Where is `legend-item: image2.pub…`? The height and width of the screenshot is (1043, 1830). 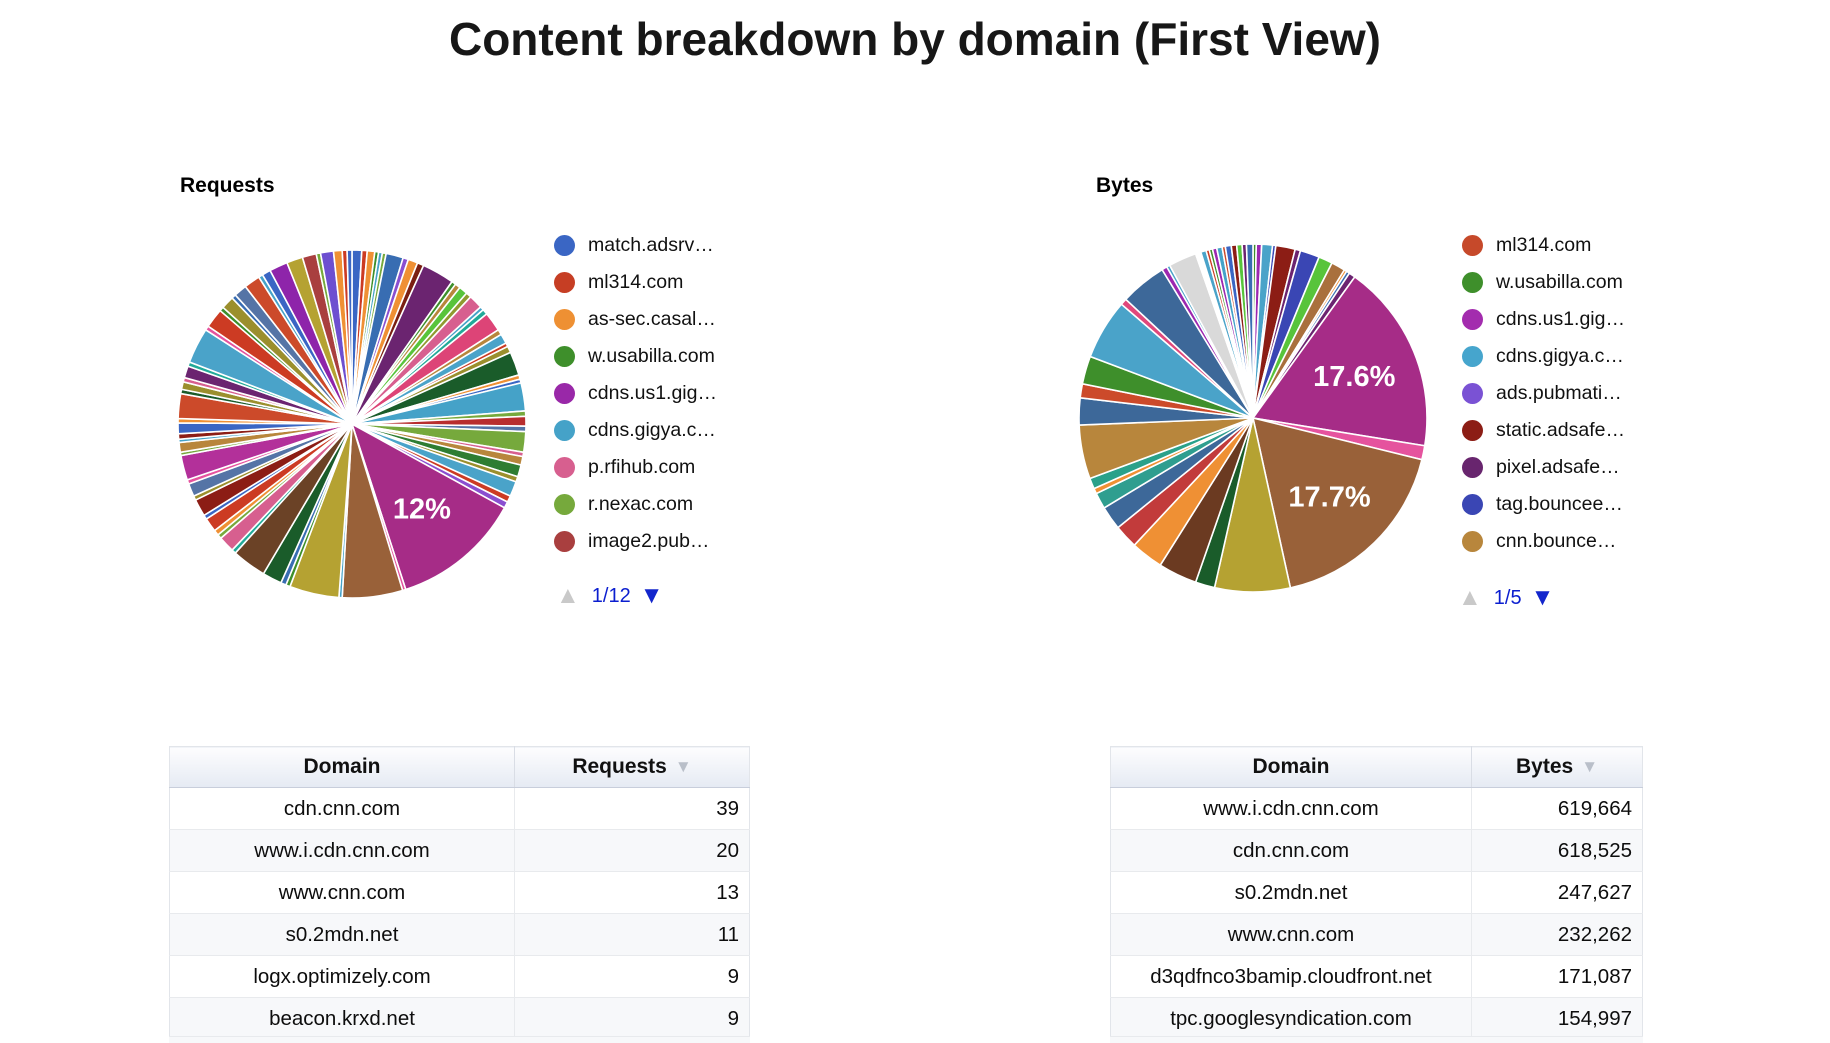 legend-item: image2.pub… is located at coordinates (635, 541).